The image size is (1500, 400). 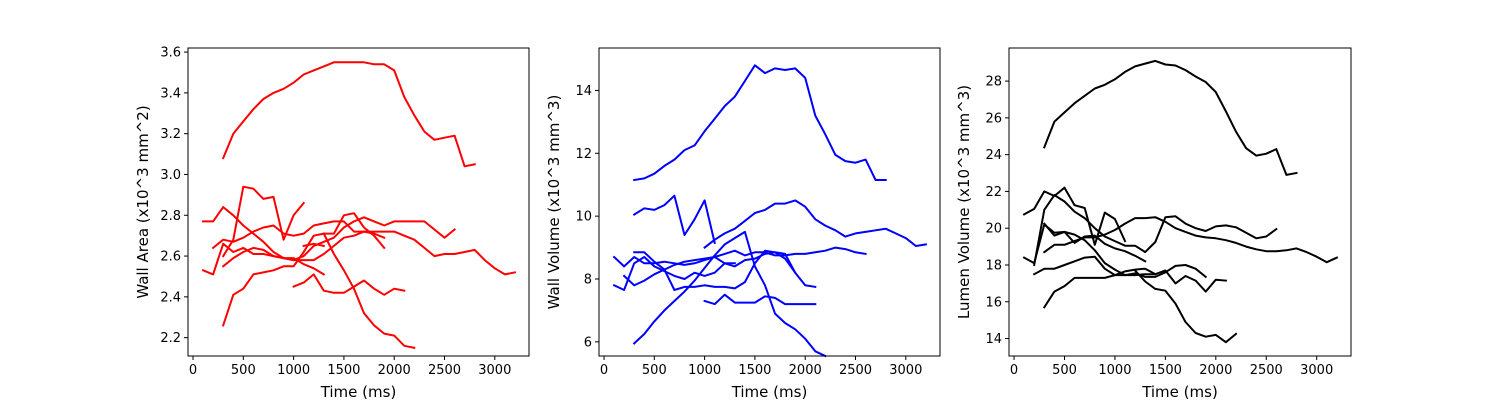 What do you see at coordinates (993, 302) in the screenshot?
I see `y-tick-label: 16` at bounding box center [993, 302].